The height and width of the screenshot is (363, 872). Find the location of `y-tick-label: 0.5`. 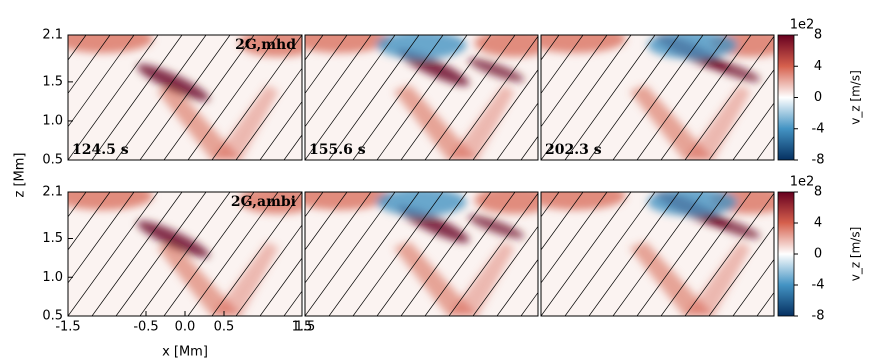

y-tick-label: 0.5 is located at coordinates (52, 316).